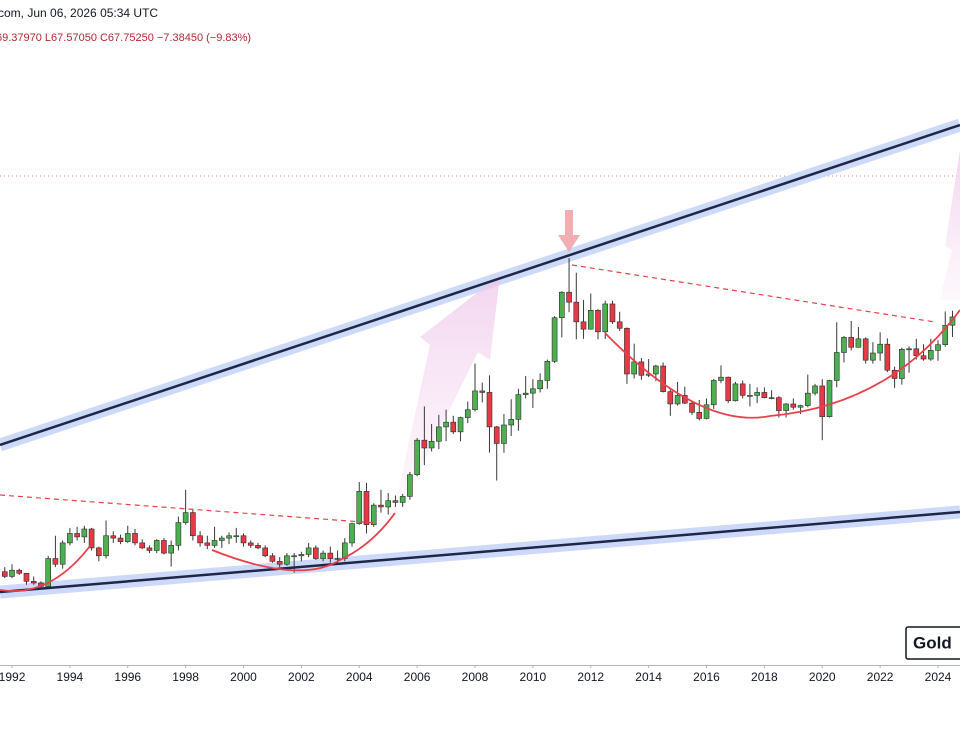 This screenshot has height=750, width=960. Describe the element at coordinates (475, 677) in the screenshot. I see `x-tick-label: 2008` at that location.